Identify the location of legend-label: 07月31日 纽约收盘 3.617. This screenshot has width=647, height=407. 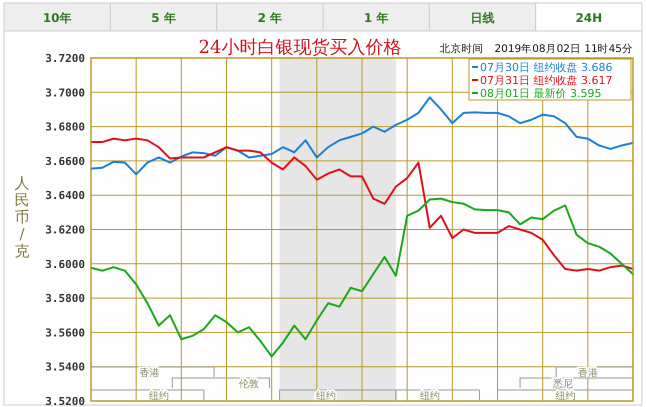
(546, 80).